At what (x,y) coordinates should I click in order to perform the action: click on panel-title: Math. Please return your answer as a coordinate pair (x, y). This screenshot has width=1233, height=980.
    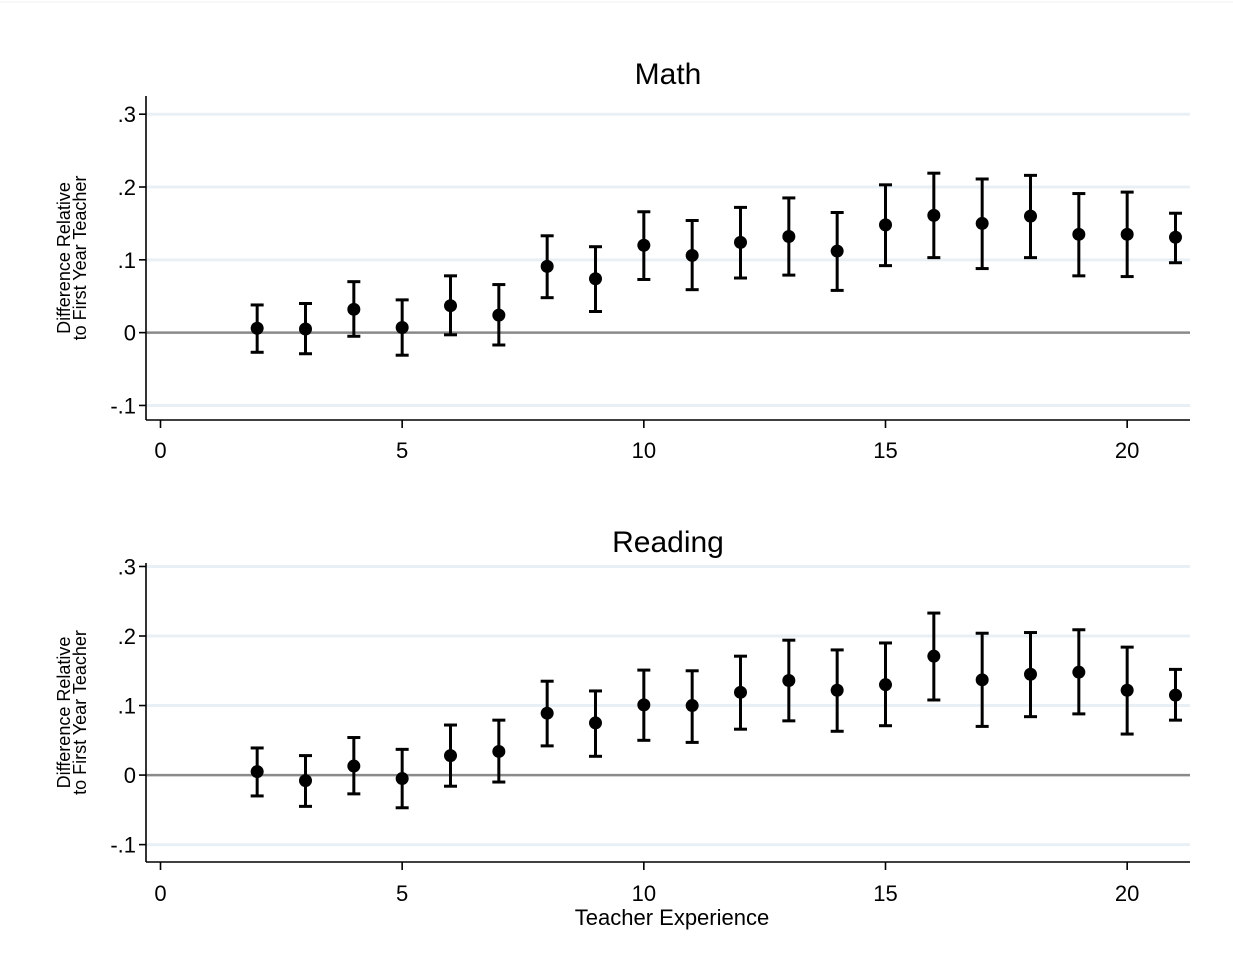
    Looking at the image, I should click on (668, 74).